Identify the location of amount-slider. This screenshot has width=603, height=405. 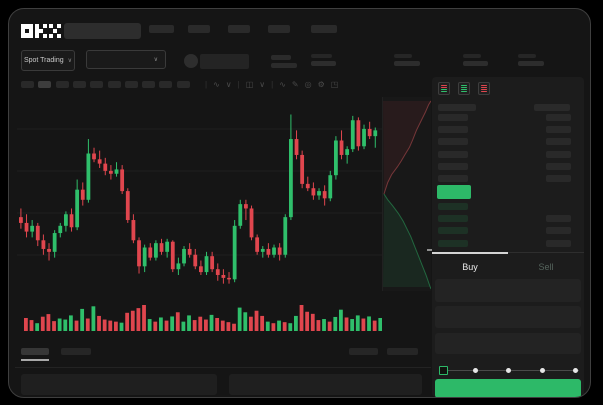
(509, 371).